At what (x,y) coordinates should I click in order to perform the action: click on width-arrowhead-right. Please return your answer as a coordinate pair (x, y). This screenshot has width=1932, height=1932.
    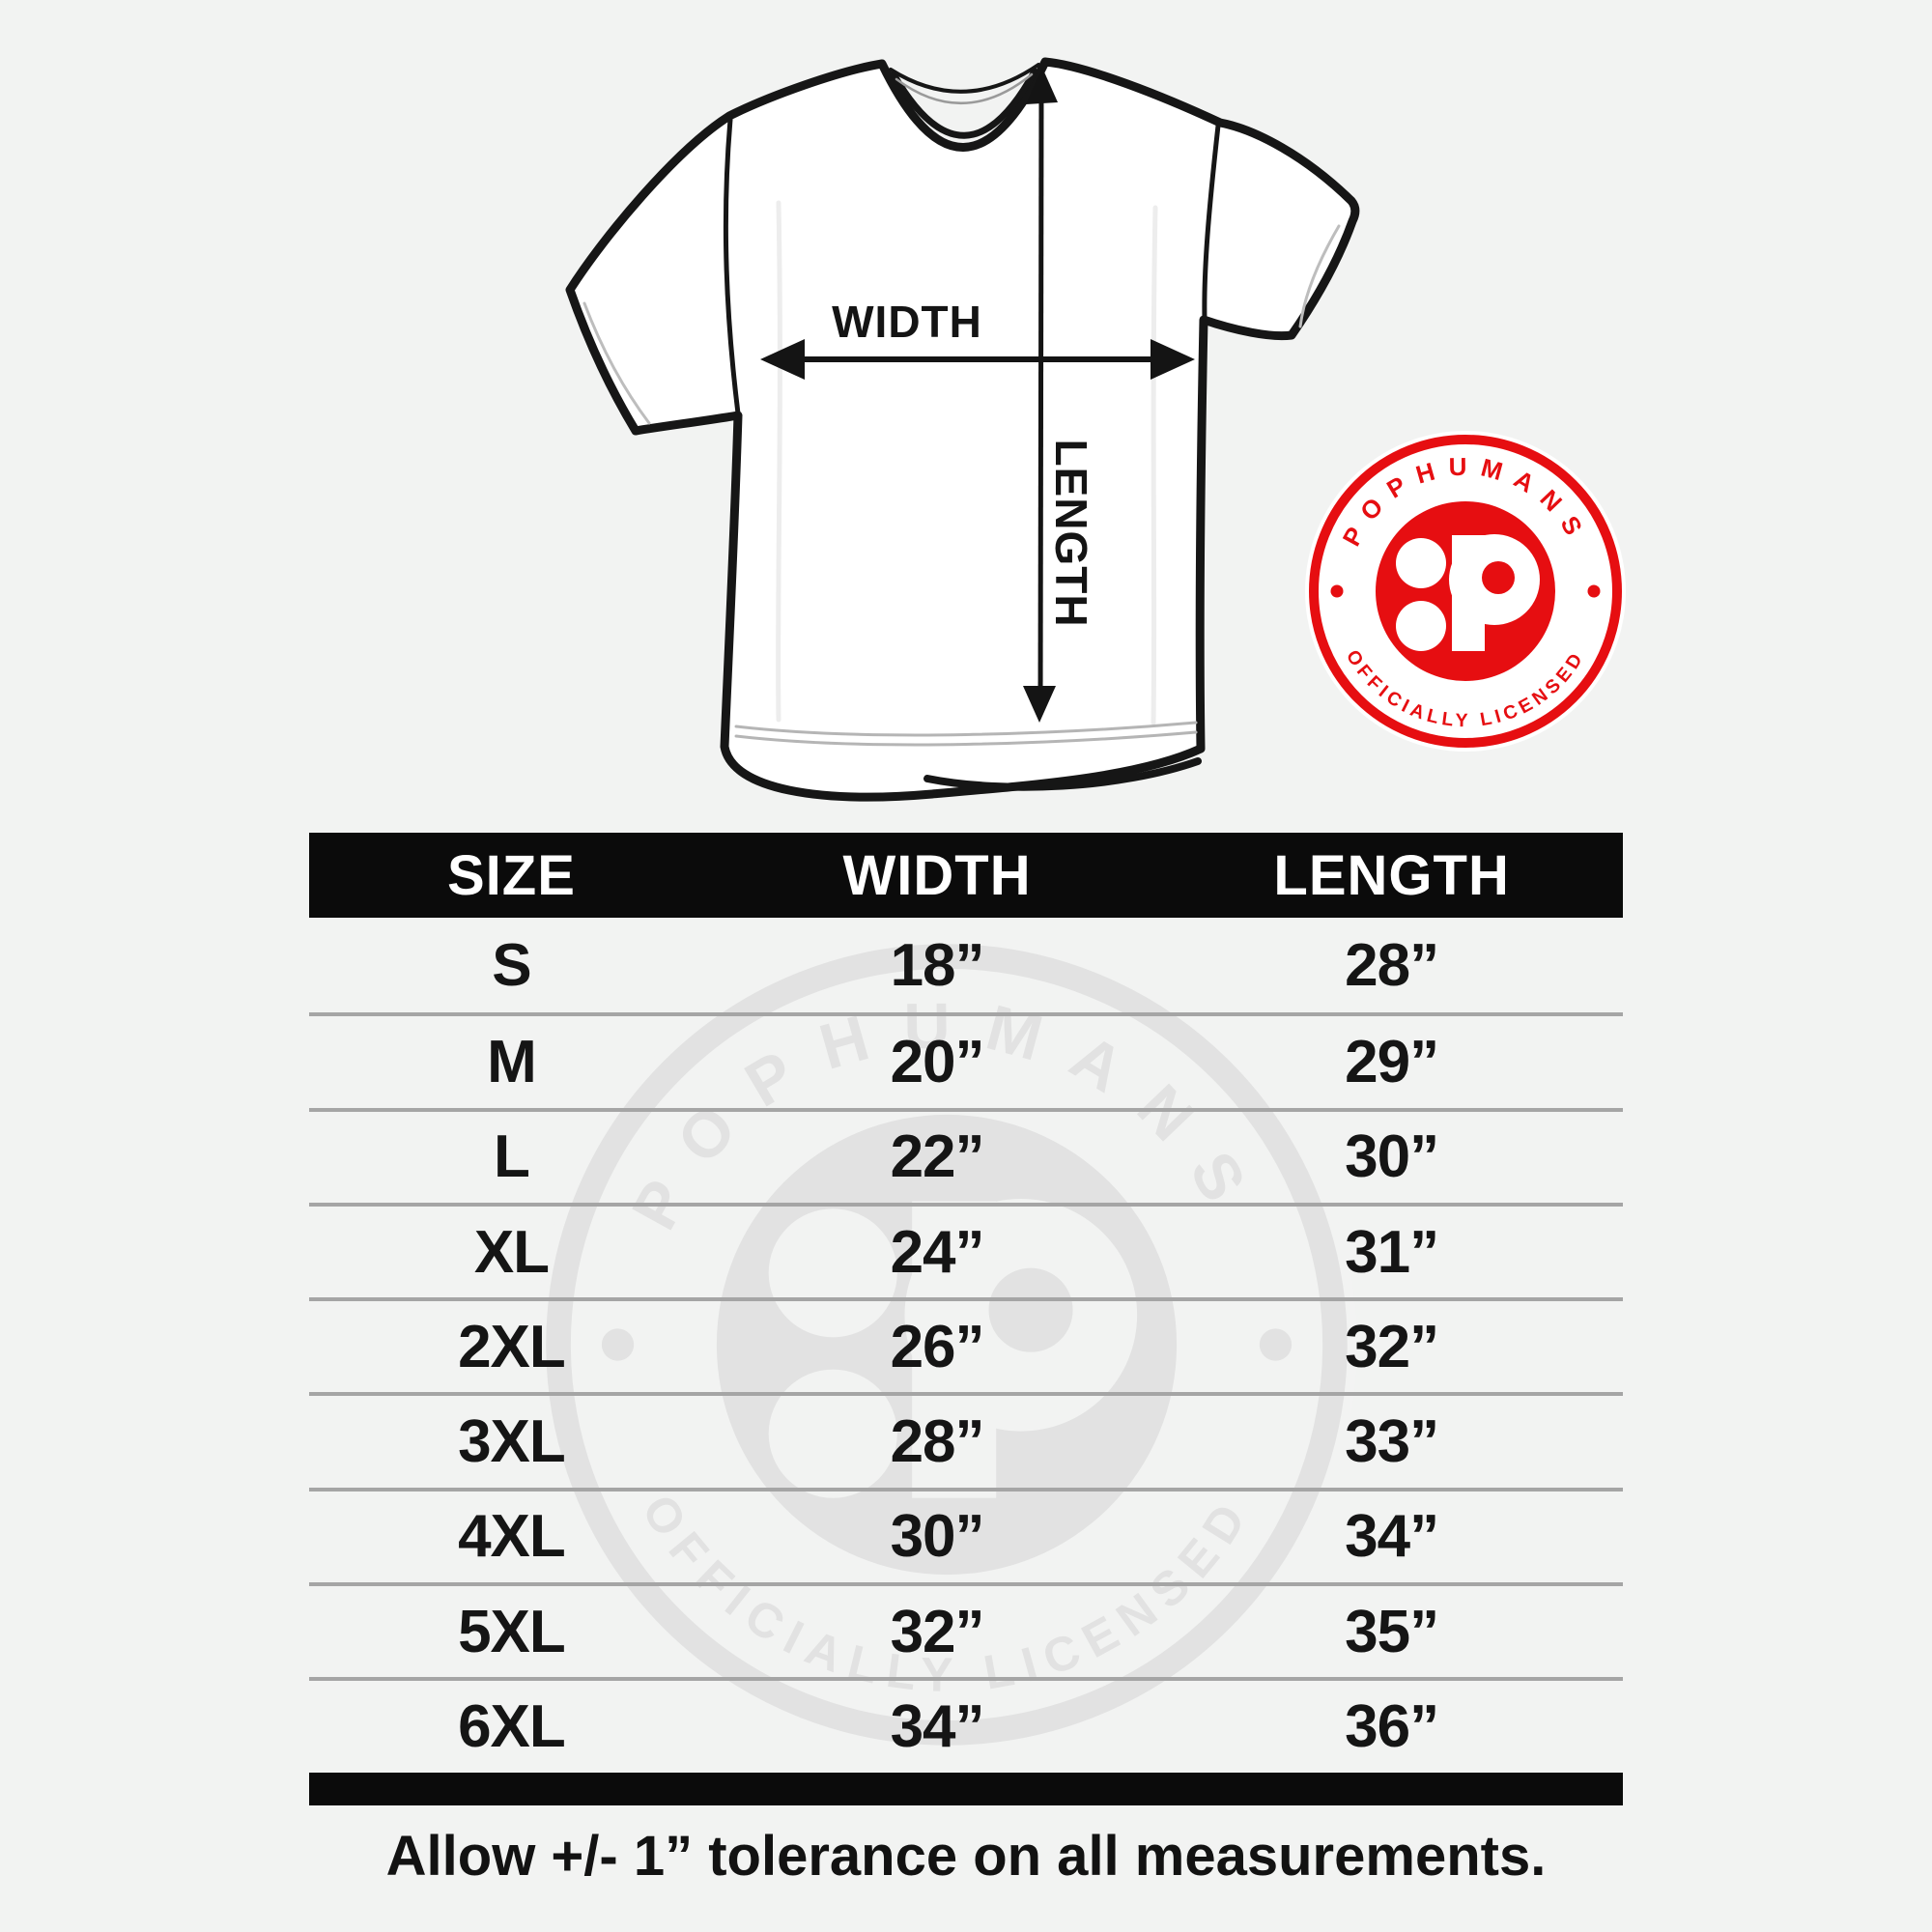
    Looking at the image, I should click on (1173, 359).